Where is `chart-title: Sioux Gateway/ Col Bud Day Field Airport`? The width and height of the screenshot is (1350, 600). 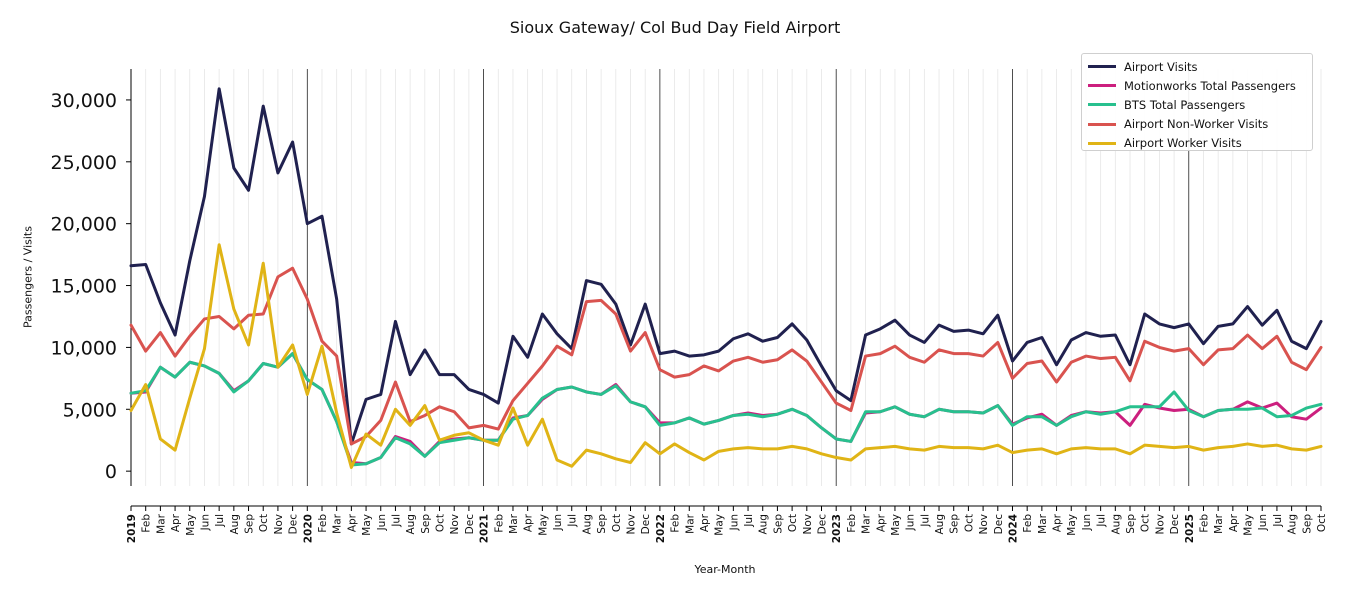
chart-title: Sioux Gateway/ Col Bud Day Field Airport is located at coordinates (675, 27).